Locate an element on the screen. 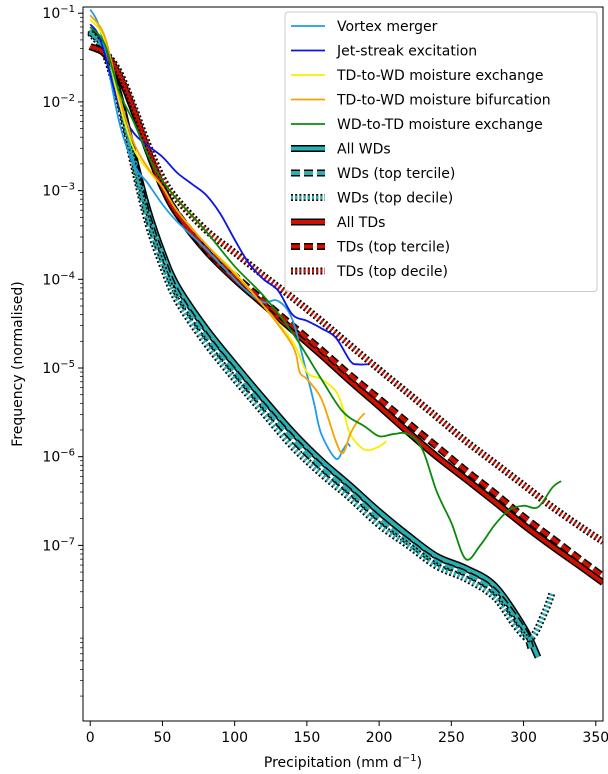  y-tick-label: 10⁻⁴ is located at coordinates (58, 279).